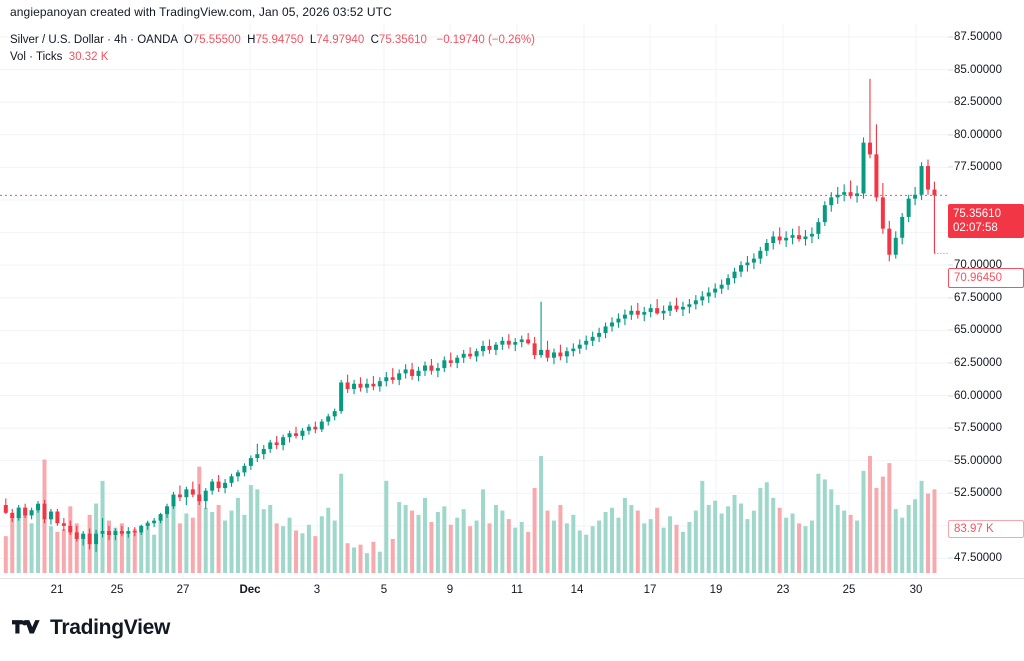  Describe the element at coordinates (512, 631) in the screenshot. I see `footer: TradingView` at that location.